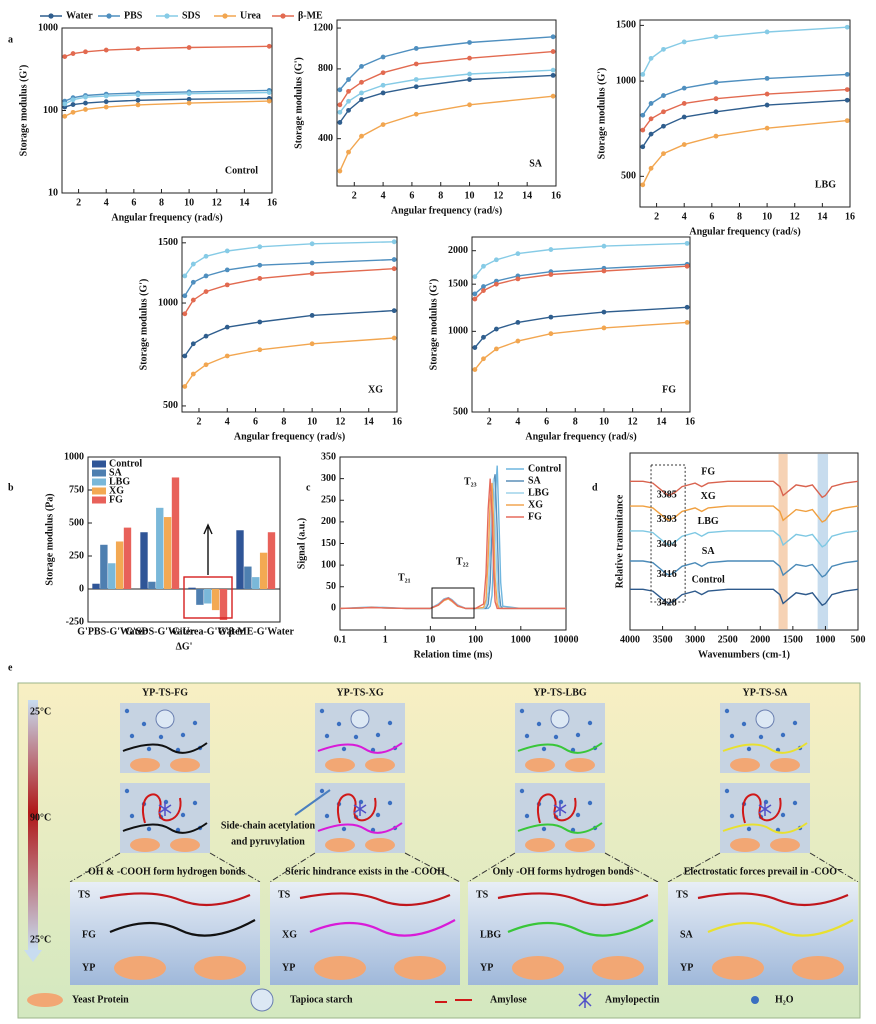 This screenshot has height=1024, width=876. I want to click on yeast-protein, so click(738, 968).